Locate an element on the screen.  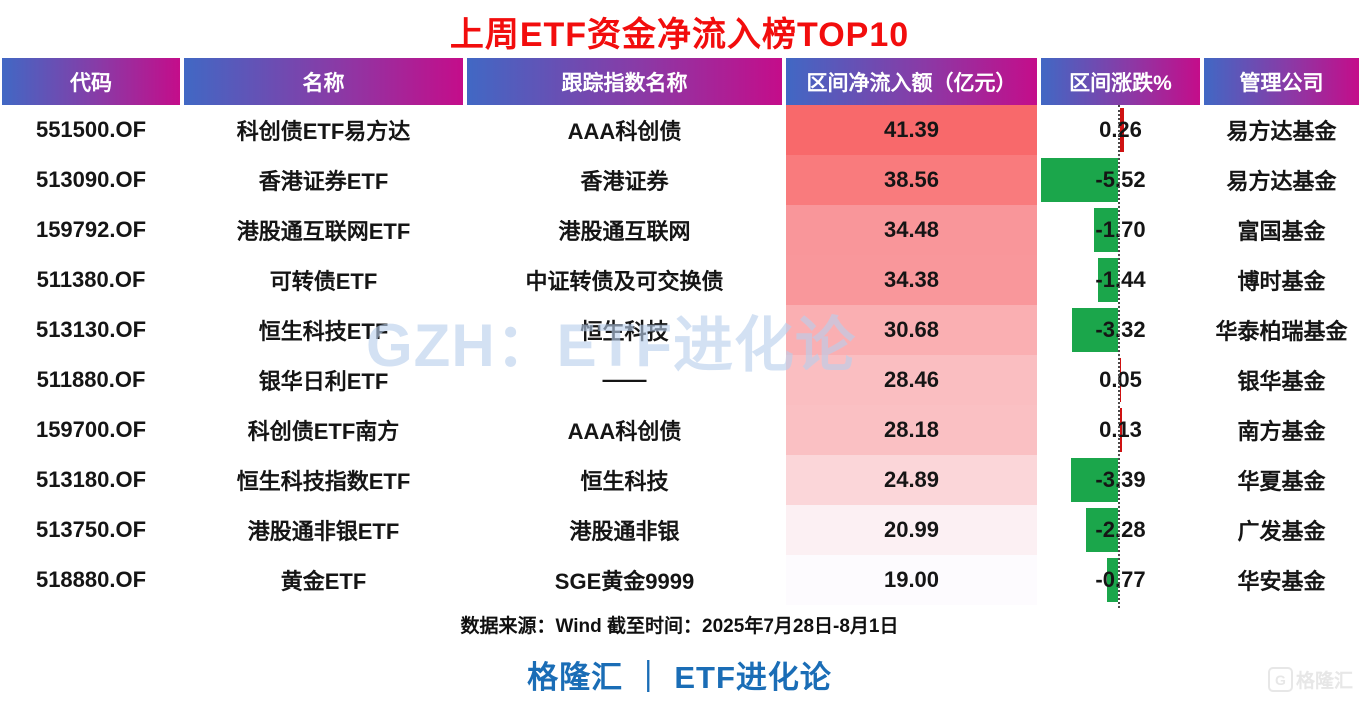
code-value: 513090.OF is located at coordinates (91, 179).